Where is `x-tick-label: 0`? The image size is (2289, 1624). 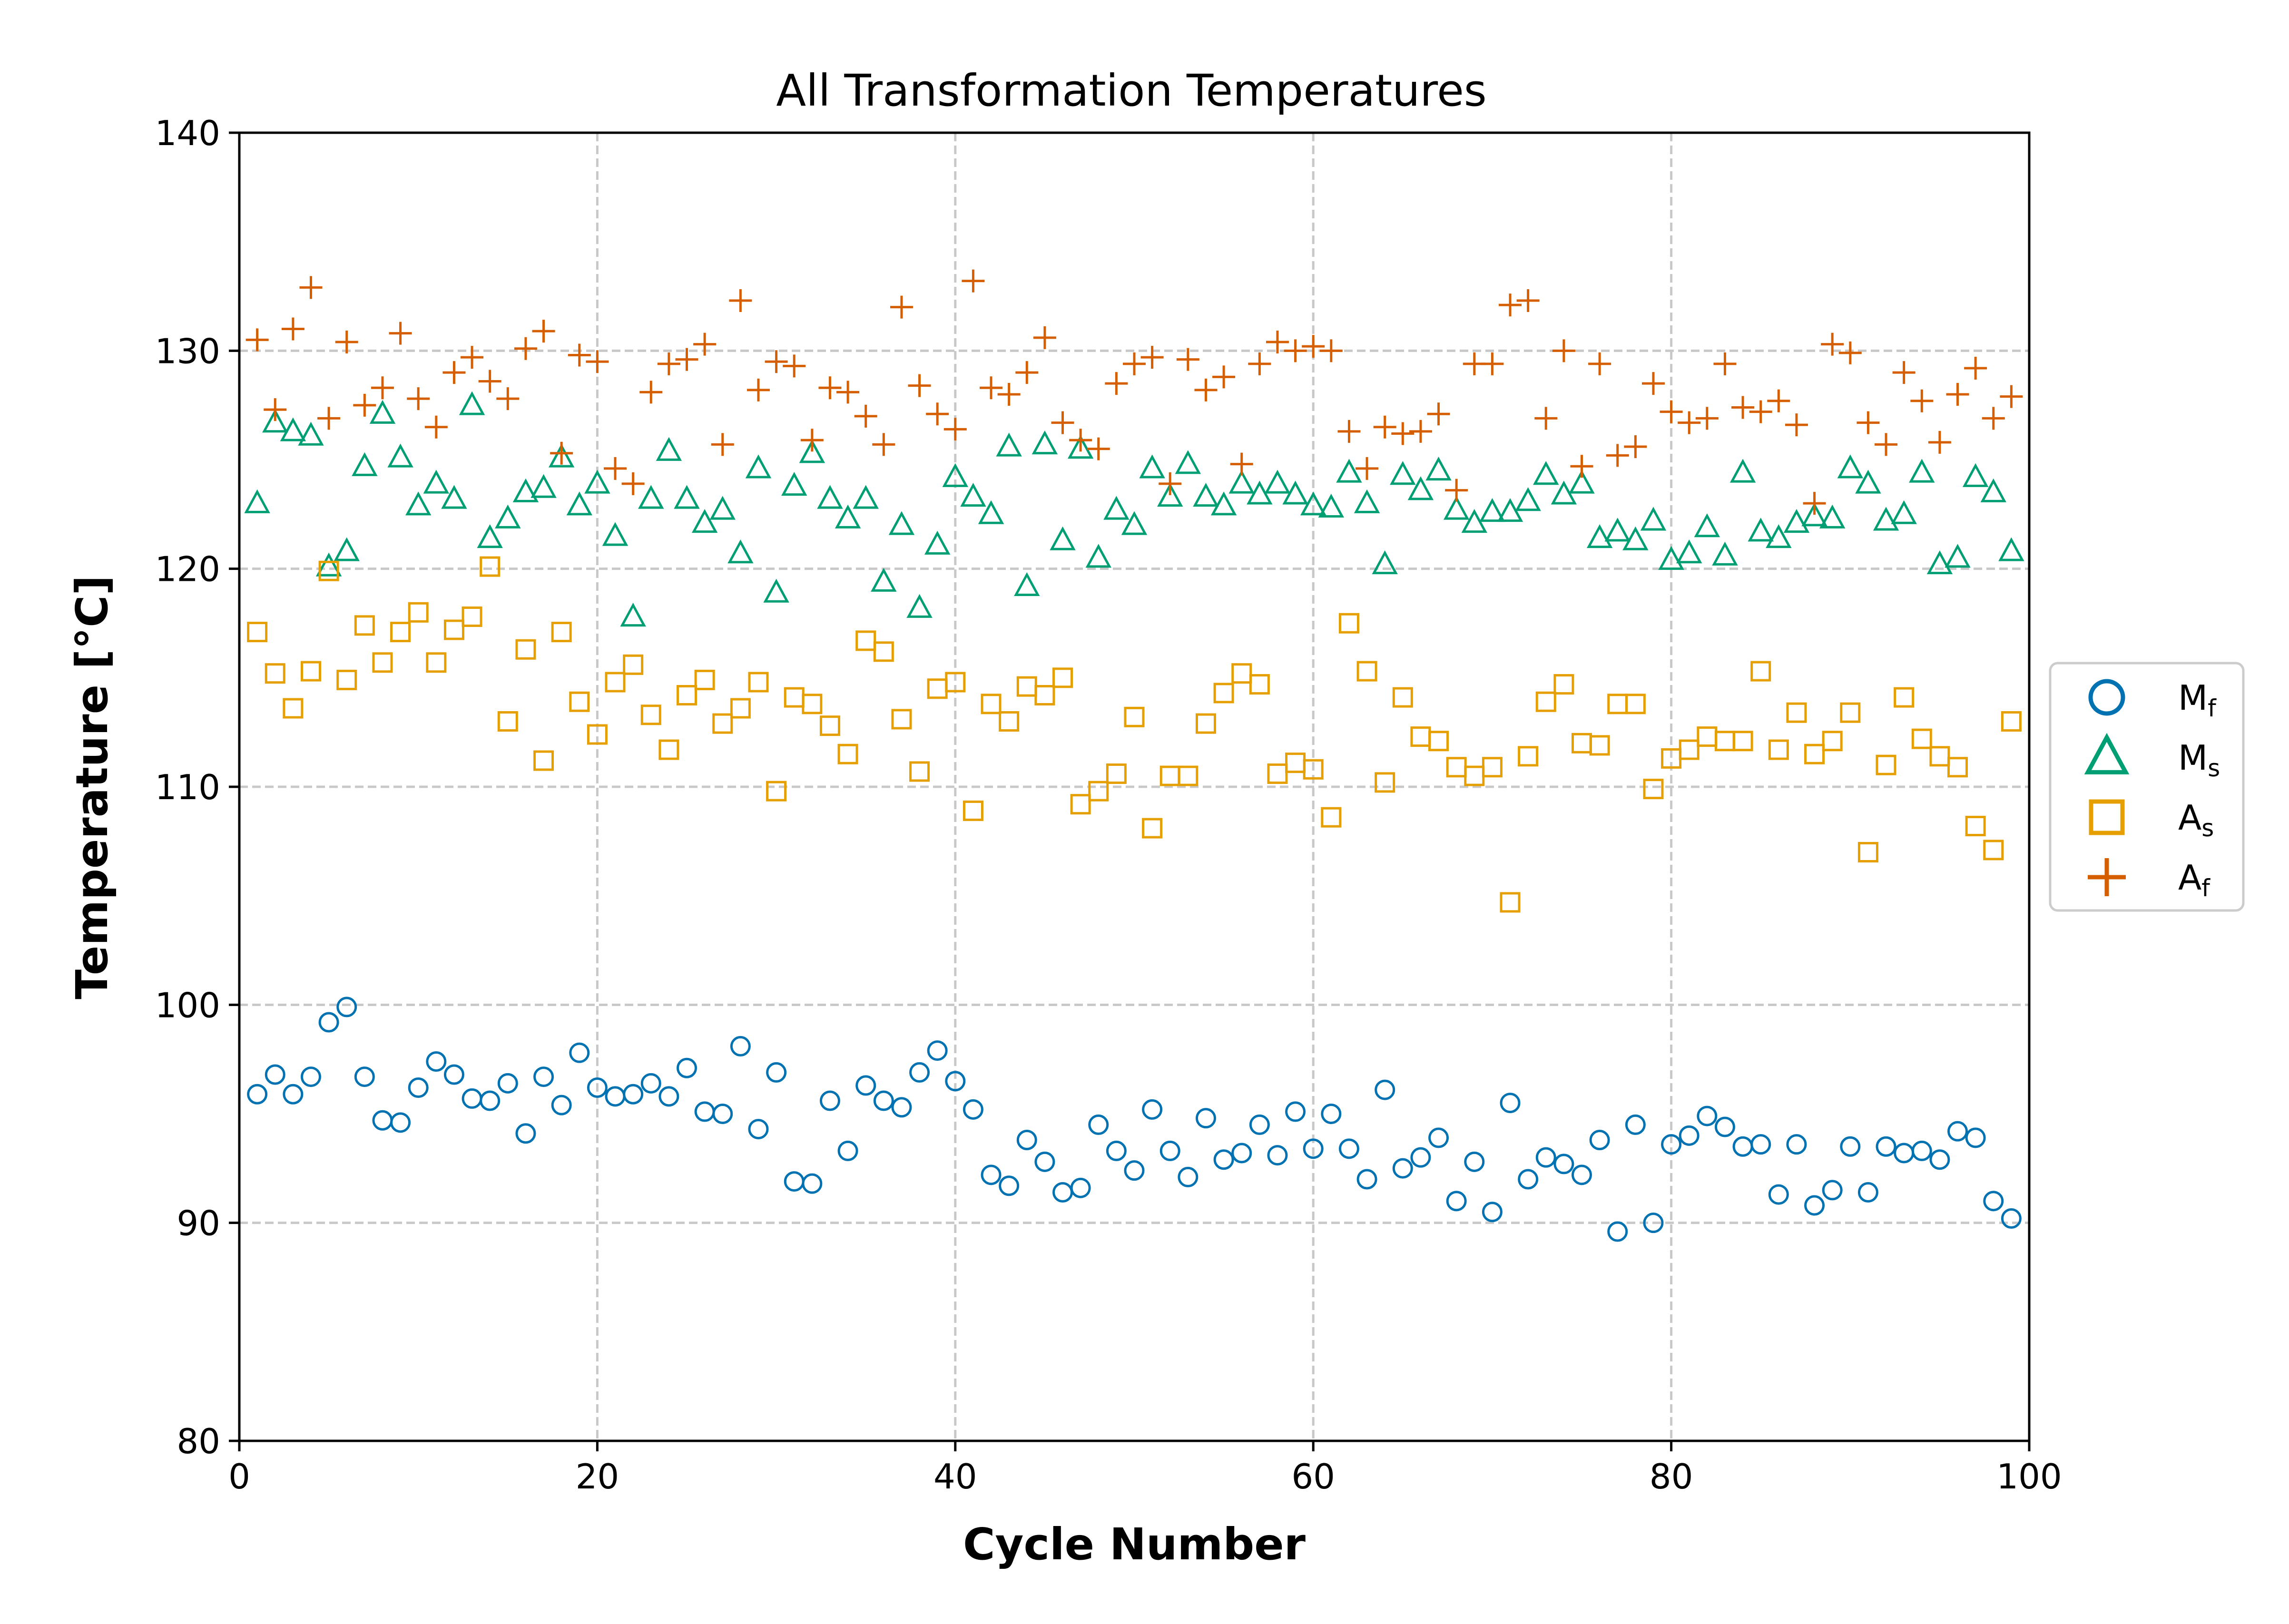
x-tick-label: 0 is located at coordinates (239, 1477).